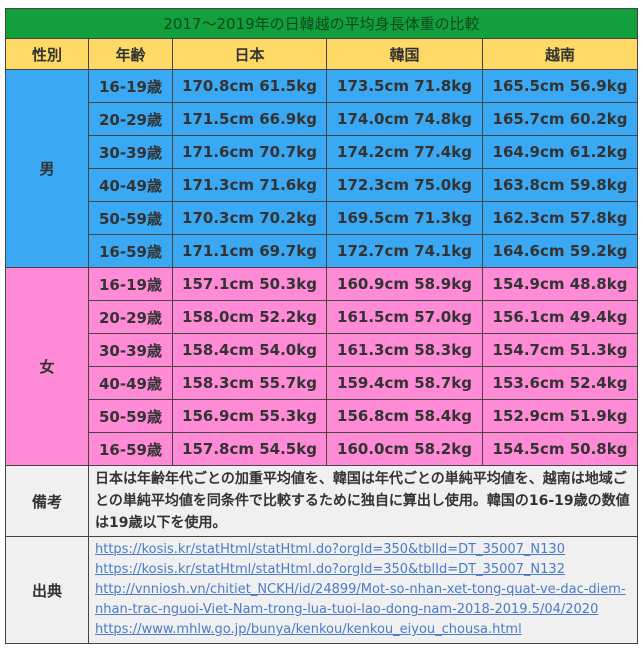 The image size is (643, 665). I want to click on value-cell: 160.0cm 58.2kg, so click(404, 449).